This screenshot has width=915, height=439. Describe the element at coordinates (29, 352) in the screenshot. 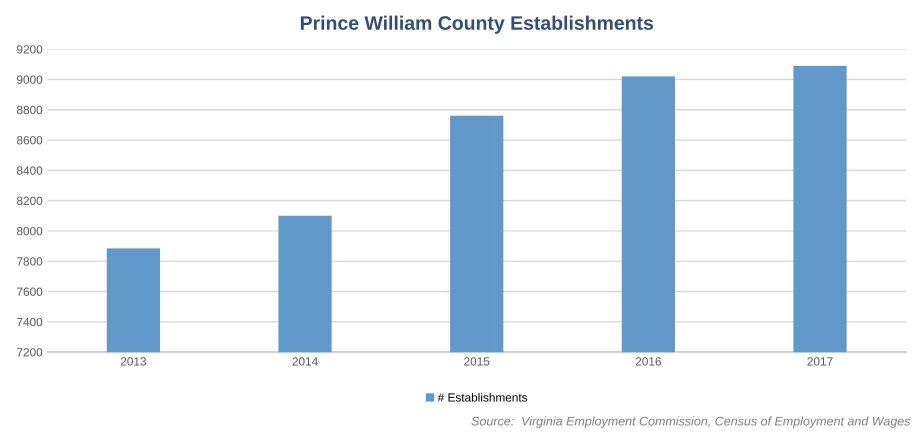

I see `y-tick-label: 7200` at that location.